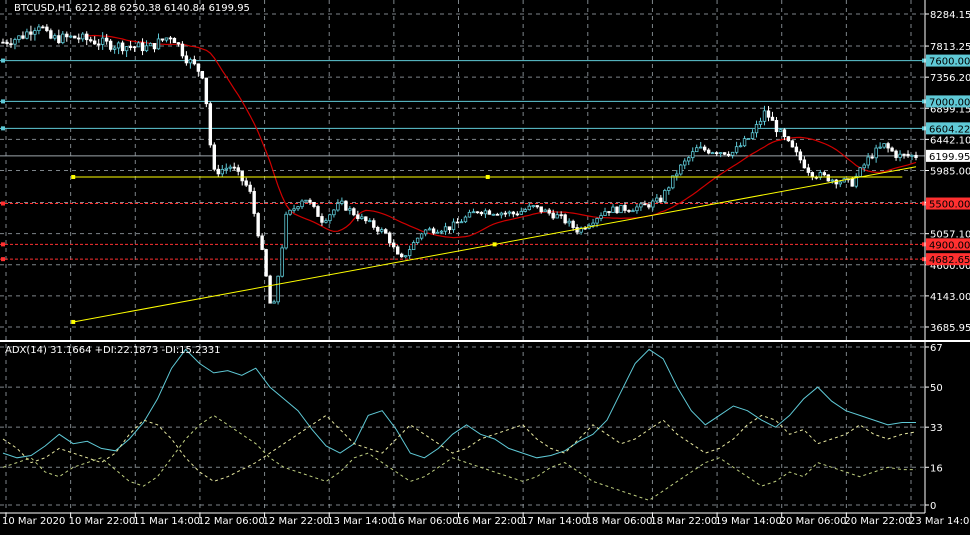 This screenshot has width=970, height=535. What do you see at coordinates (950, 297) in the screenshot?
I see `price-tick-label: 4143.00` at bounding box center [950, 297].